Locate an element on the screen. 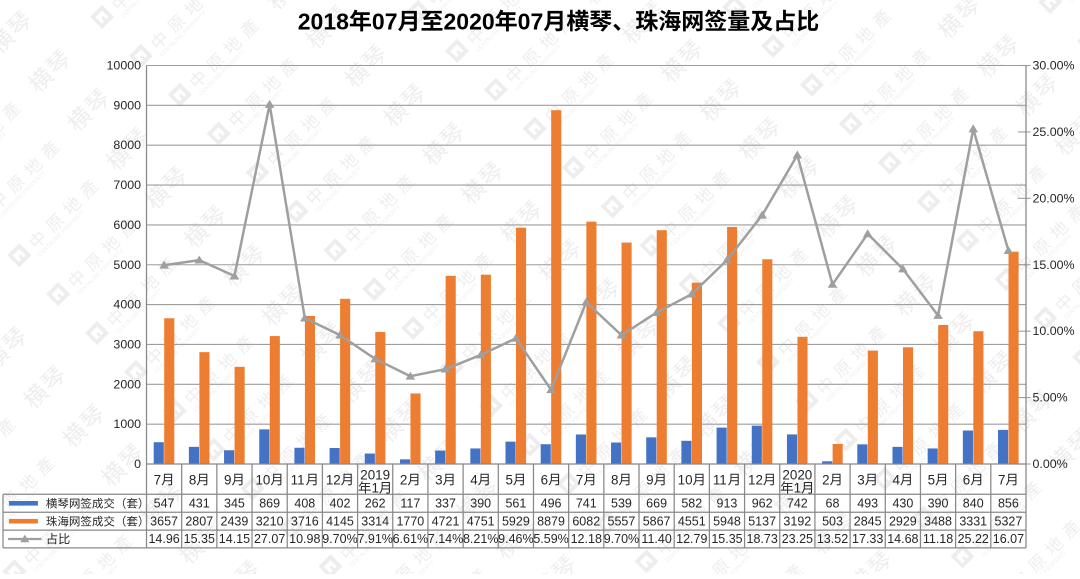 The height and width of the screenshot is (579, 1080). svg-text: 2439 is located at coordinates (235, 521).